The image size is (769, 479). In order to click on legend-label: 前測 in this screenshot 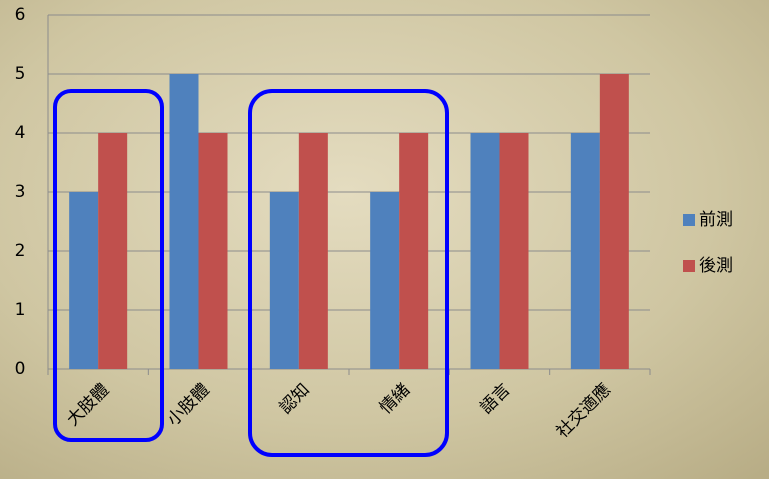, I will do `click(716, 220)`.